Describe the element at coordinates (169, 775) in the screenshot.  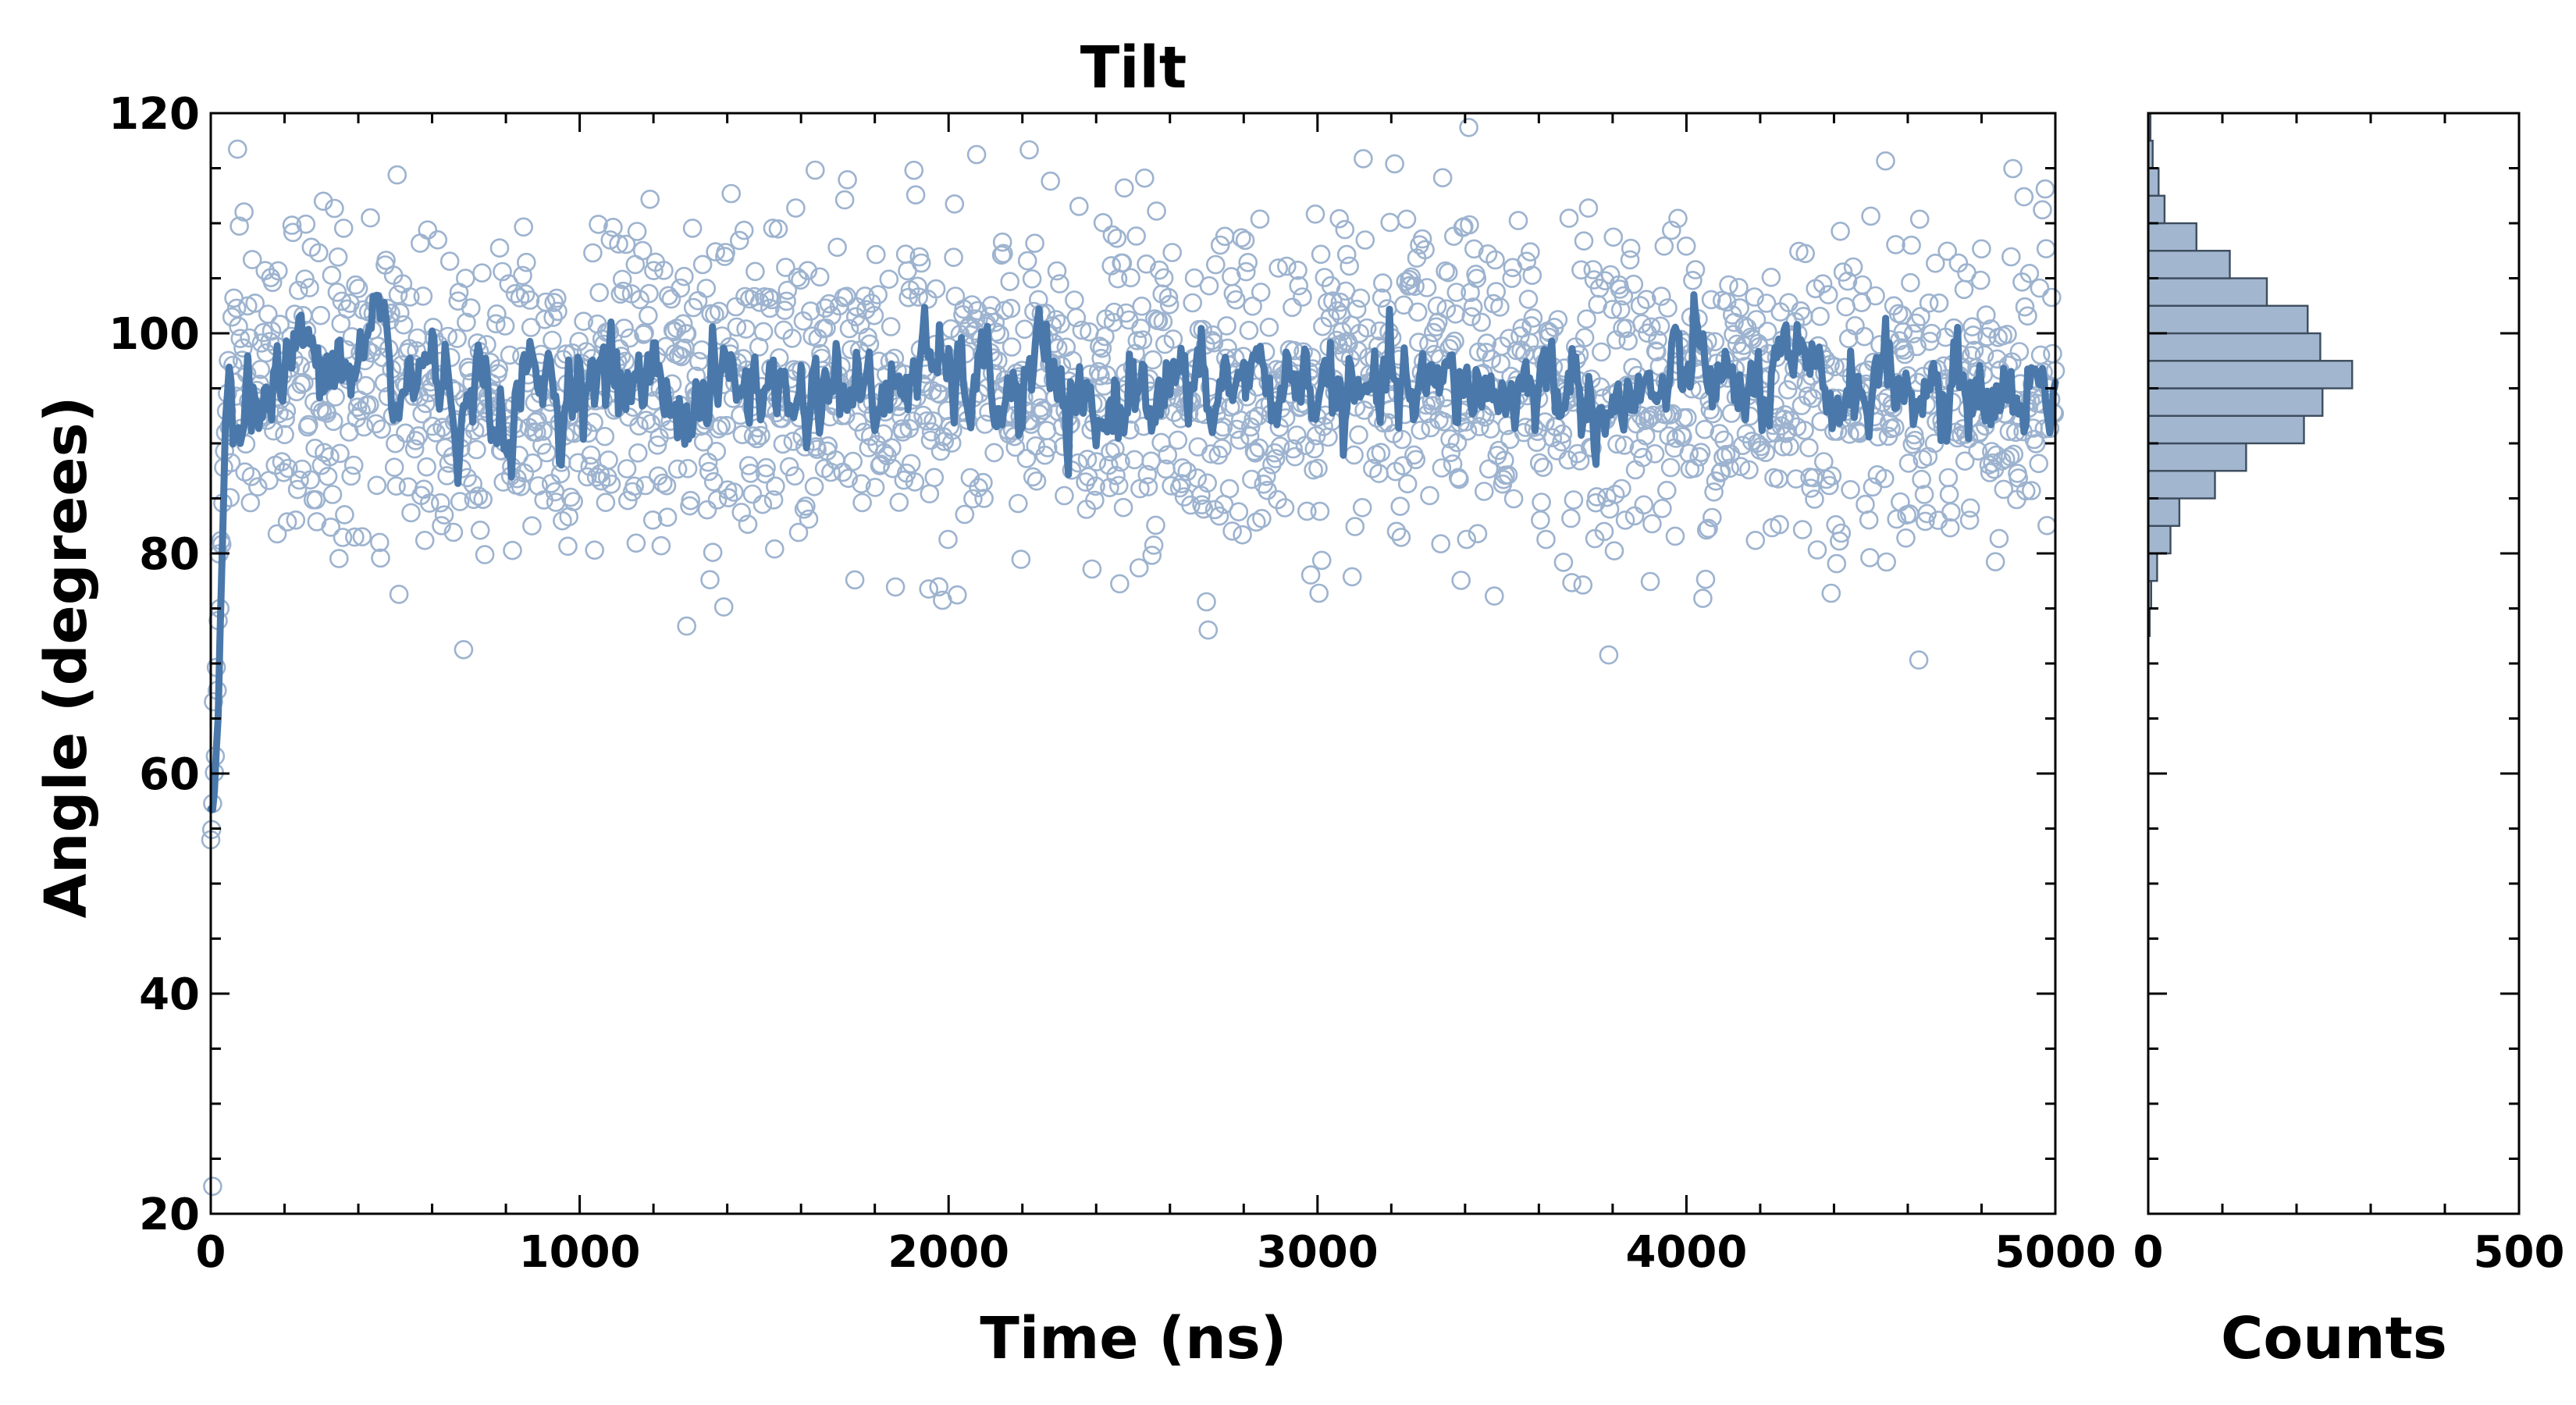
I see `y-tick-label: 60` at that location.